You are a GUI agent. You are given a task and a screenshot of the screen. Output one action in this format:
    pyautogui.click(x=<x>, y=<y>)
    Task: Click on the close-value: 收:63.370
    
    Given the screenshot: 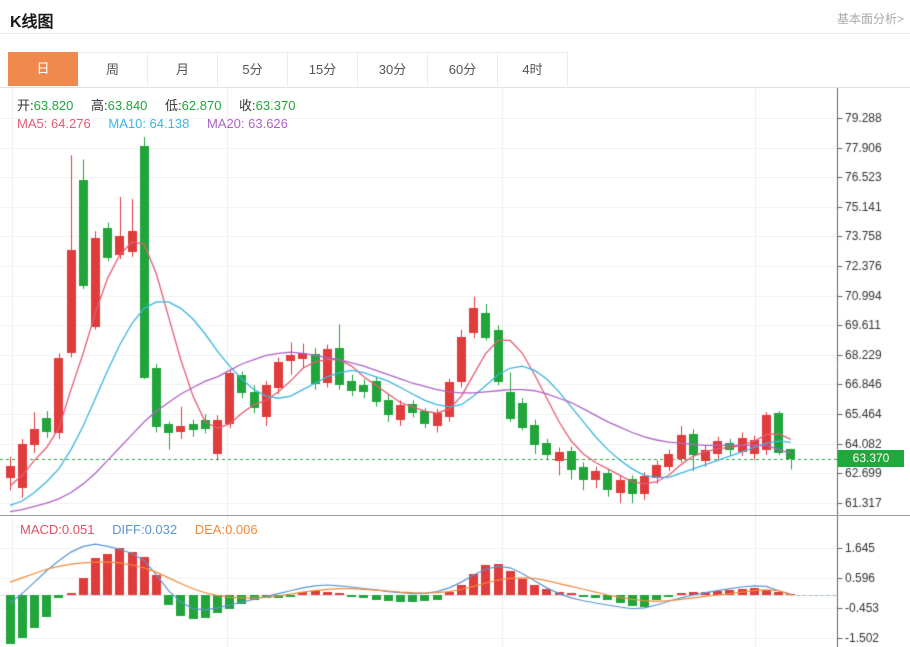 What is the action you would take?
    pyautogui.click(x=267, y=105)
    